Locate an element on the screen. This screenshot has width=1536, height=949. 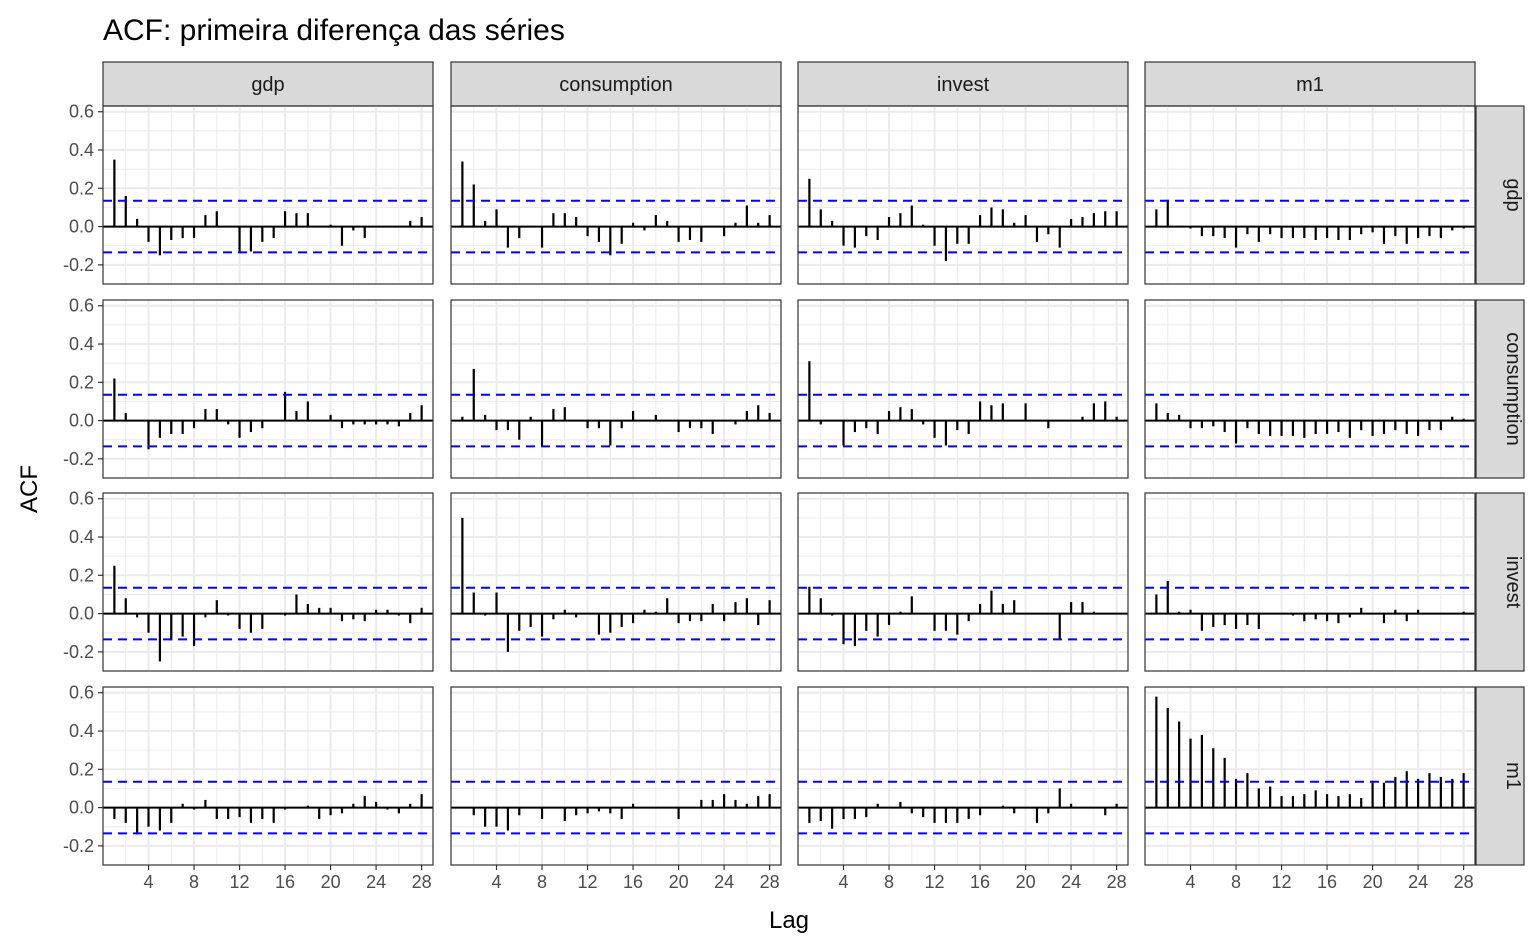
panel-consumption-m1 is located at coordinates (1310, 389).